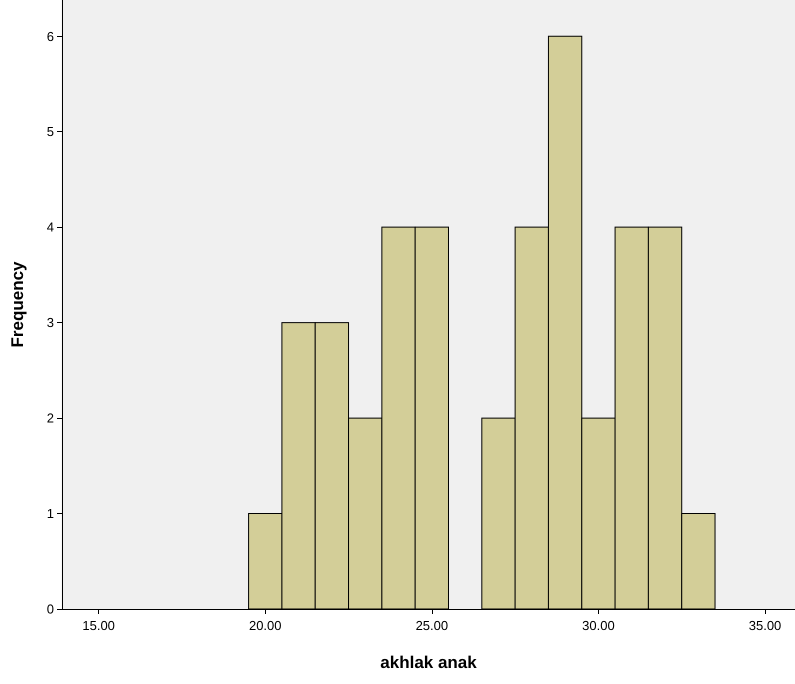 Image resolution: width=795 pixels, height=684 pixels. I want to click on x-axis-title: akhlak anak, so click(429, 662).